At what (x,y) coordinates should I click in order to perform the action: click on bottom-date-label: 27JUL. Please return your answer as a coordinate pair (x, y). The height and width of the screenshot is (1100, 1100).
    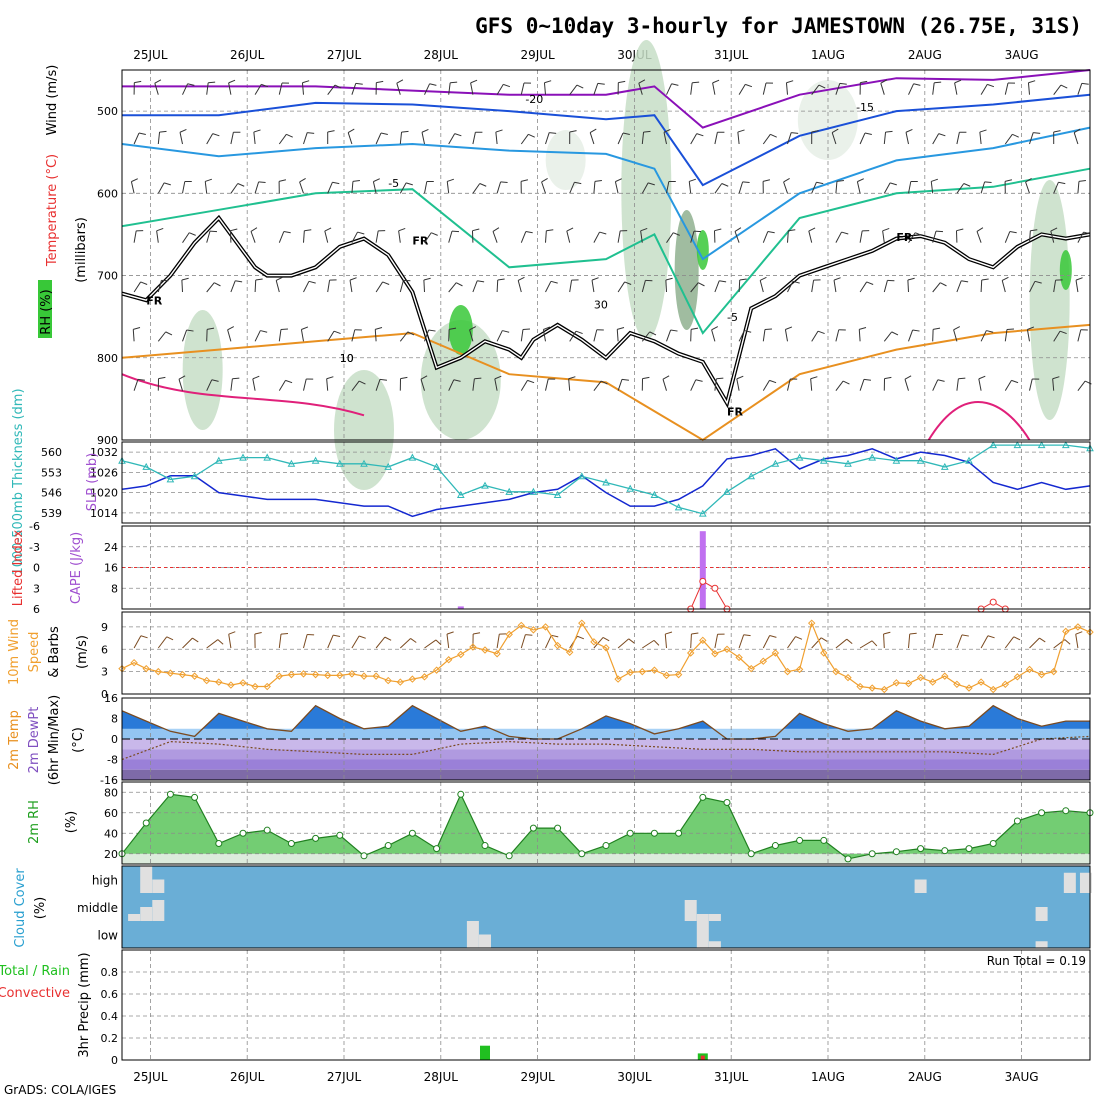
    Looking at the image, I should click on (344, 1077).